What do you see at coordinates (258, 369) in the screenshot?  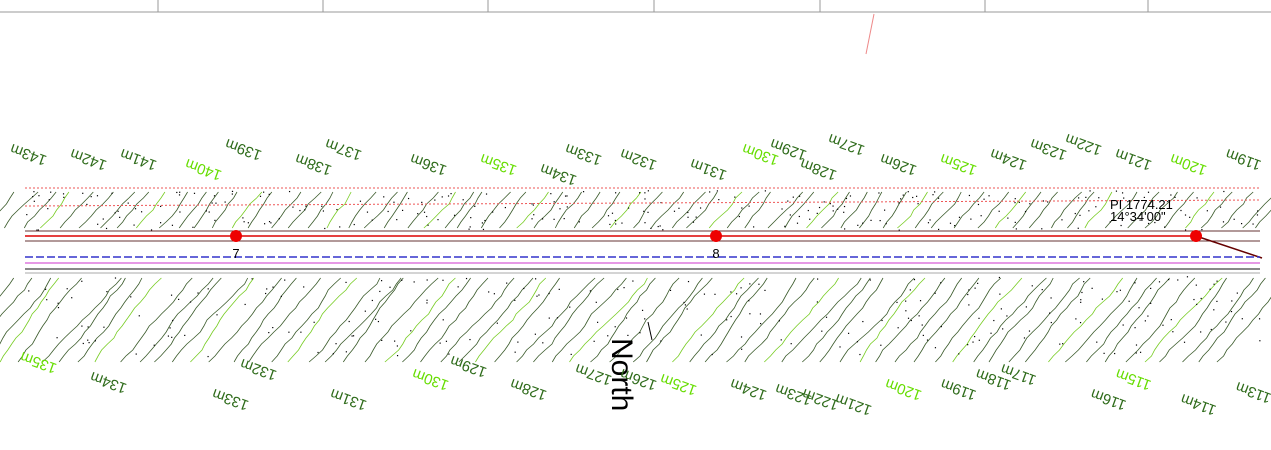 I see `contour-label: 132m` at bounding box center [258, 369].